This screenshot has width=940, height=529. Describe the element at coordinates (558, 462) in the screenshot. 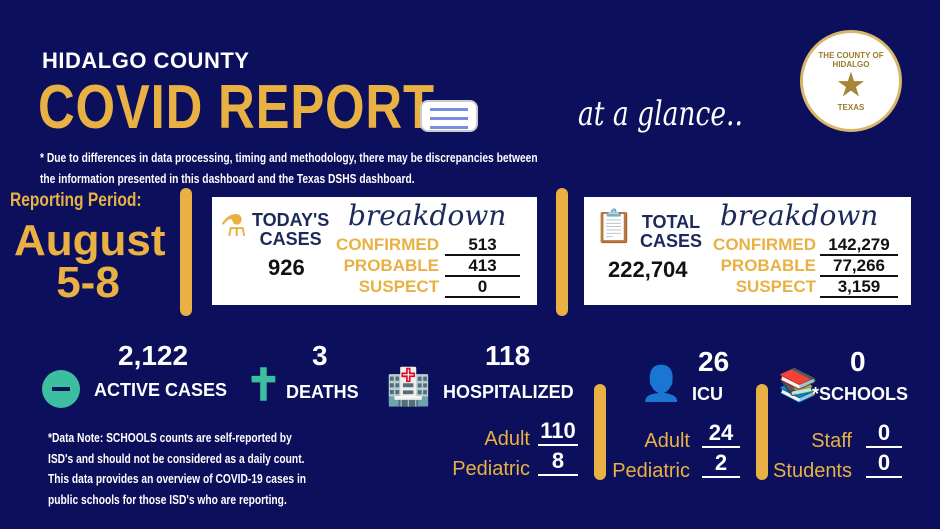

I see `hospitalized-pediatric: 8` at that location.